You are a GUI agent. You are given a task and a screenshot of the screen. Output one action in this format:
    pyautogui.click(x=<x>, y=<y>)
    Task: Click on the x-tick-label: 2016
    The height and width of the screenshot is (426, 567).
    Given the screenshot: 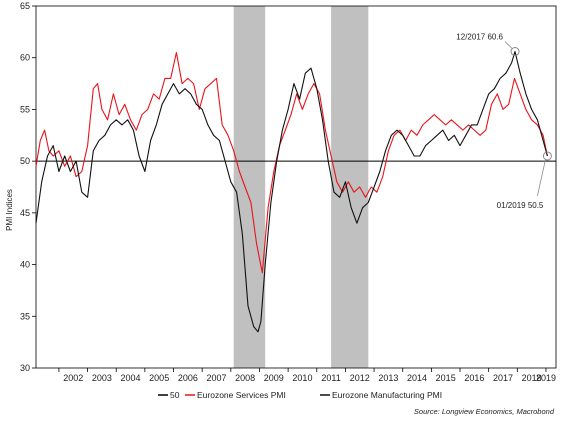 What is the action you would take?
    pyautogui.click(x=474, y=378)
    